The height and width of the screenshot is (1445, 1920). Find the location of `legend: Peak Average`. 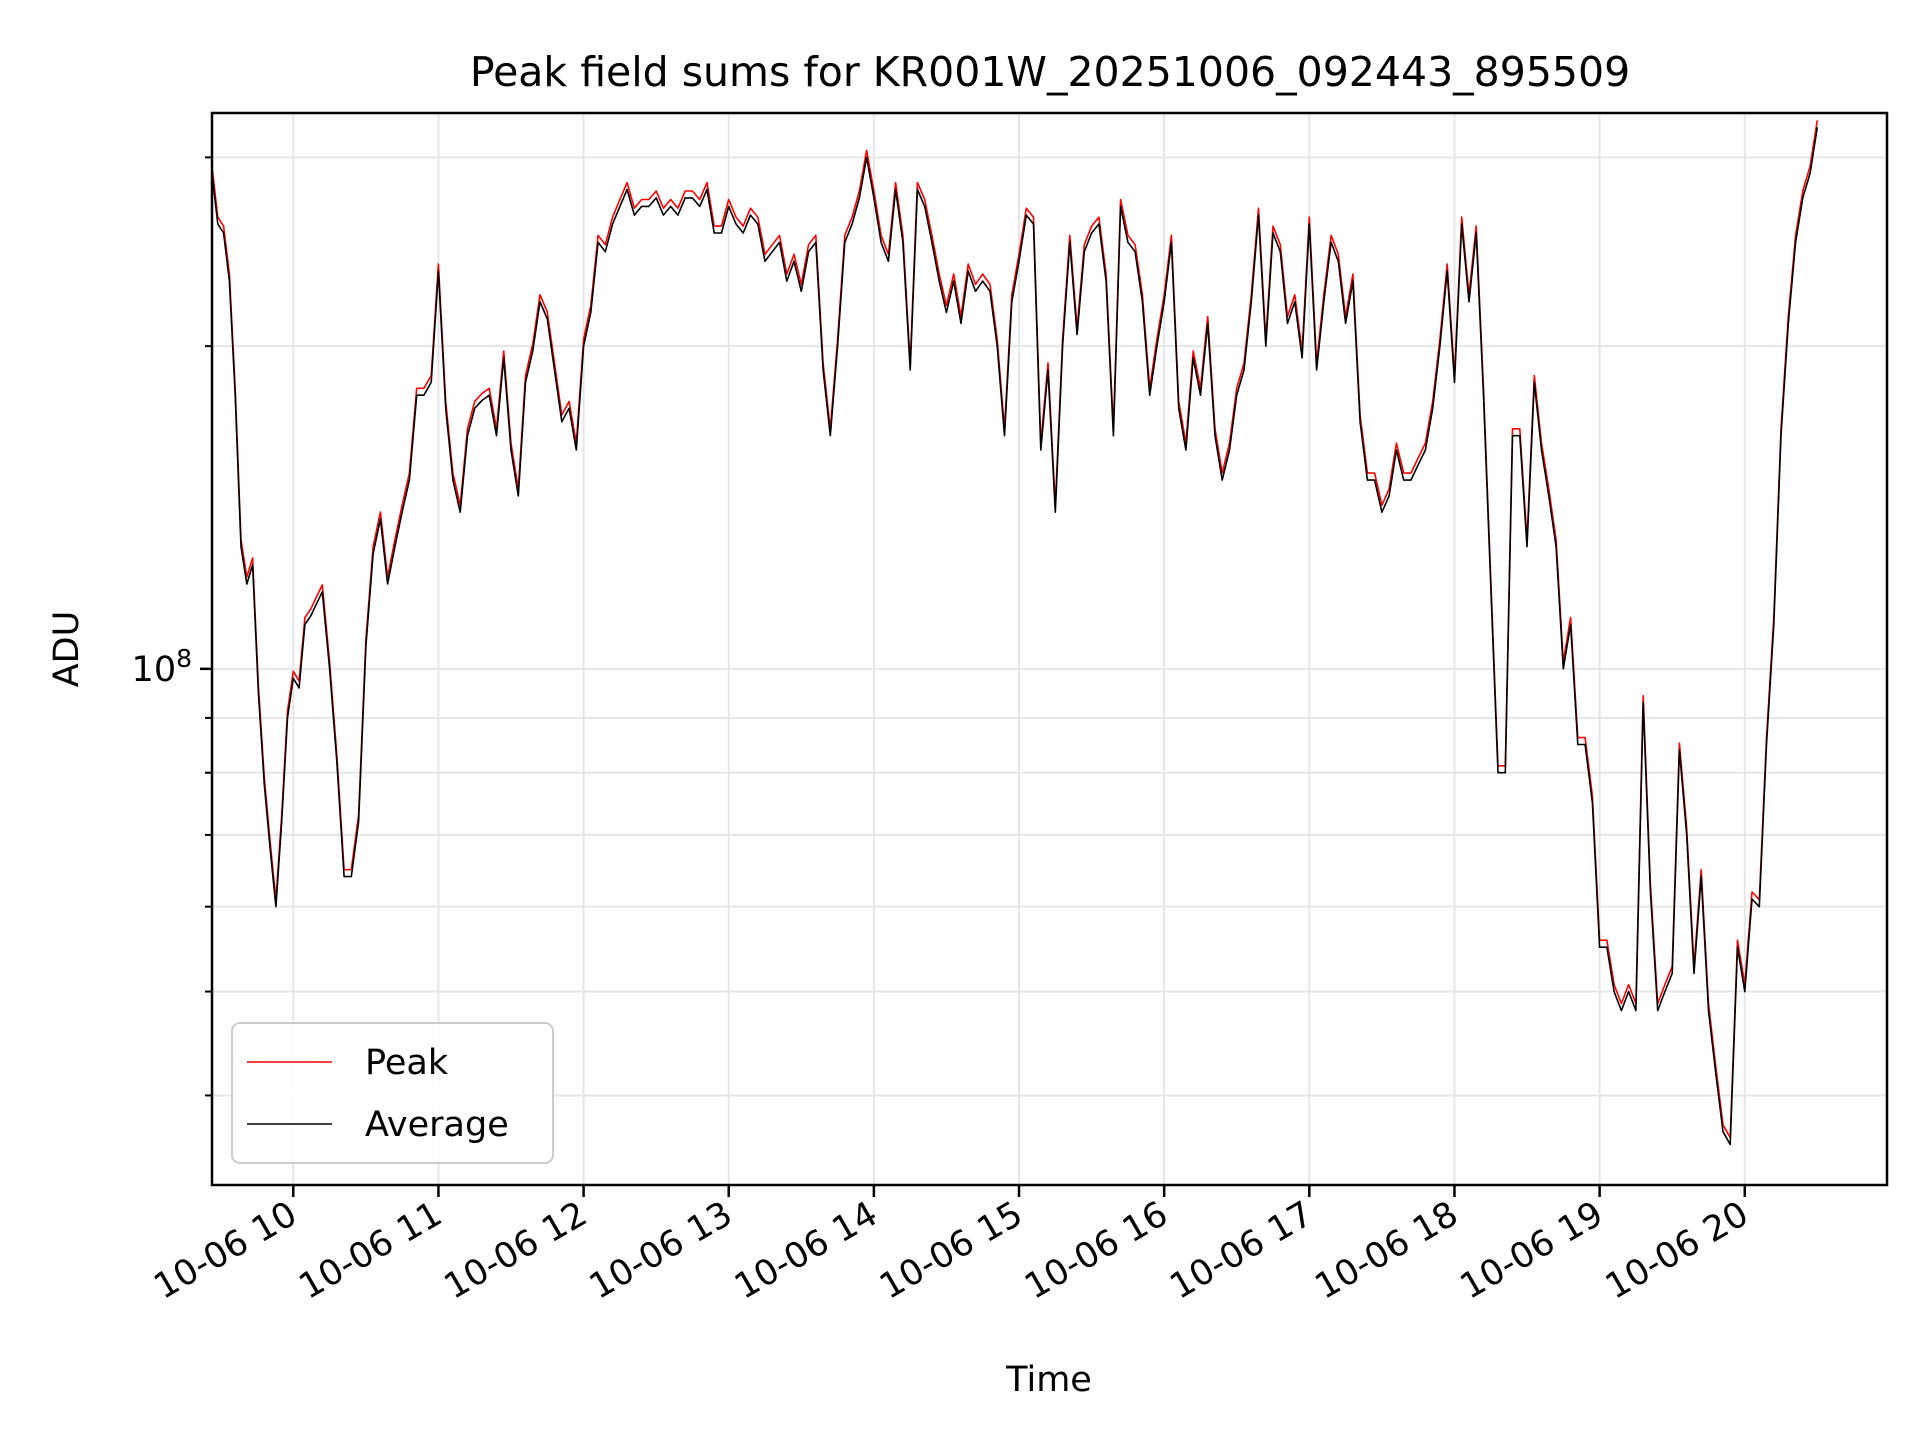

legend: Peak Average is located at coordinates (392, 1093).